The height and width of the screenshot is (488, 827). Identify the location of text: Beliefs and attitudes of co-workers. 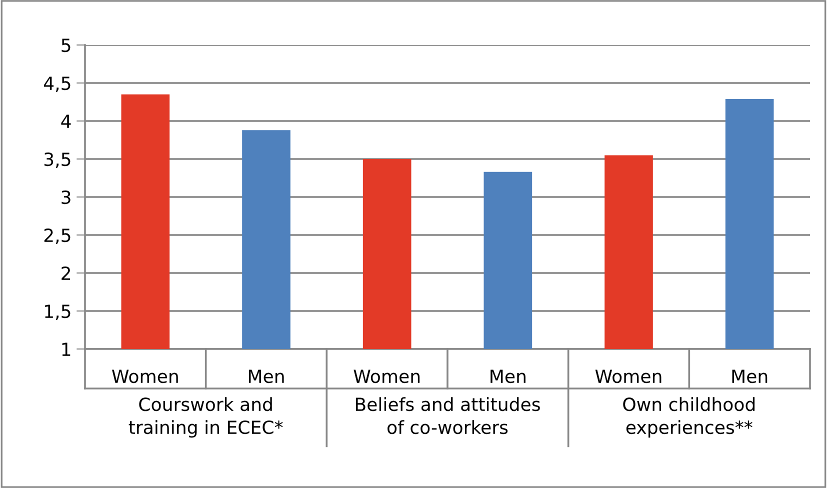
(448, 415).